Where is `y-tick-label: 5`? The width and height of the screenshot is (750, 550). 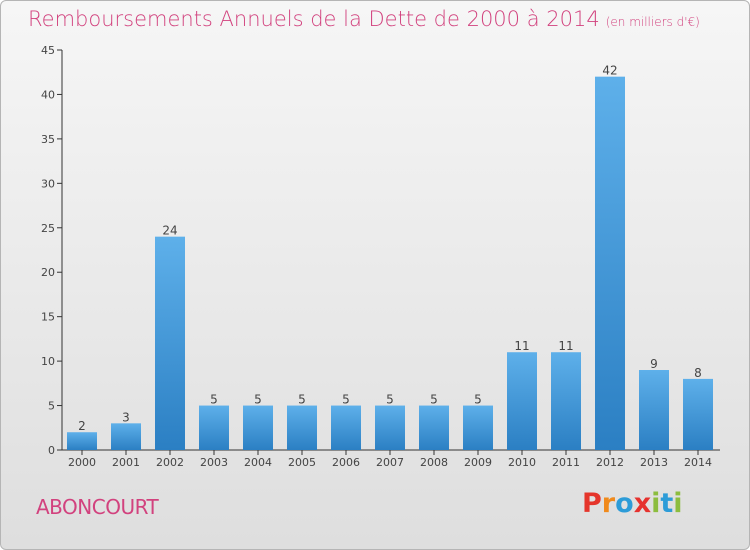 y-tick-label: 5 is located at coordinates (51, 406).